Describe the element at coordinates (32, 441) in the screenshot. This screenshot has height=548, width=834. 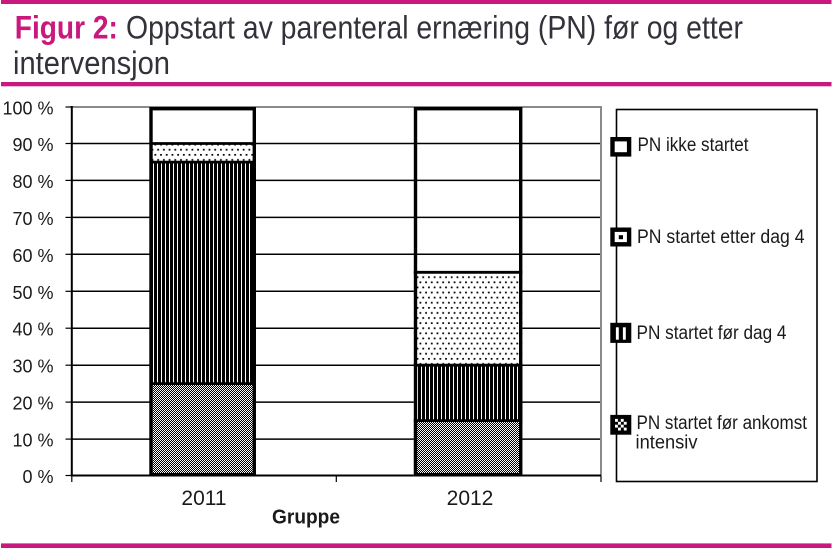
I see `svg-text: 10 %` at that location.